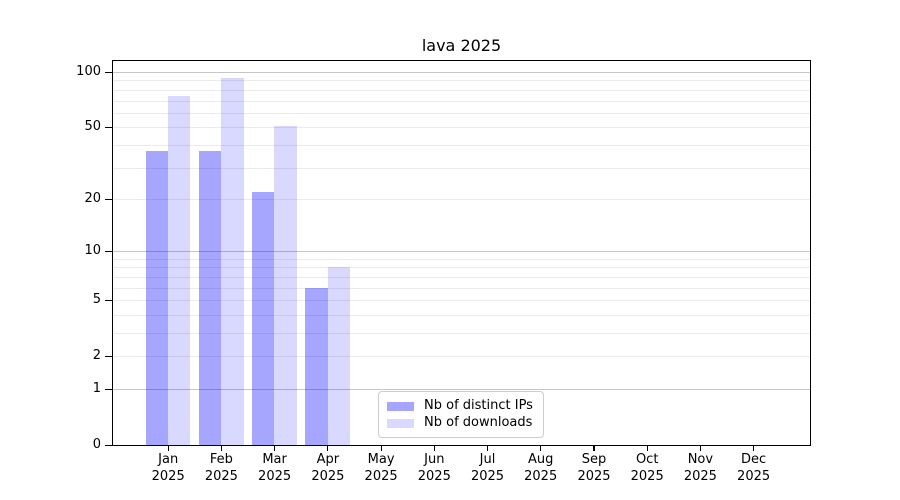 This screenshot has width=900, height=500. I want to click on x-tick-label: May 2025, so click(381, 468).